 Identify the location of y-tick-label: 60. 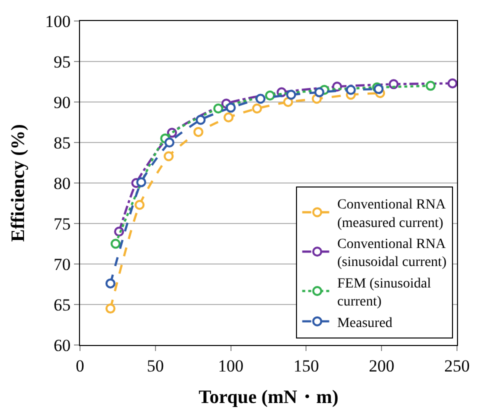
(62, 345).